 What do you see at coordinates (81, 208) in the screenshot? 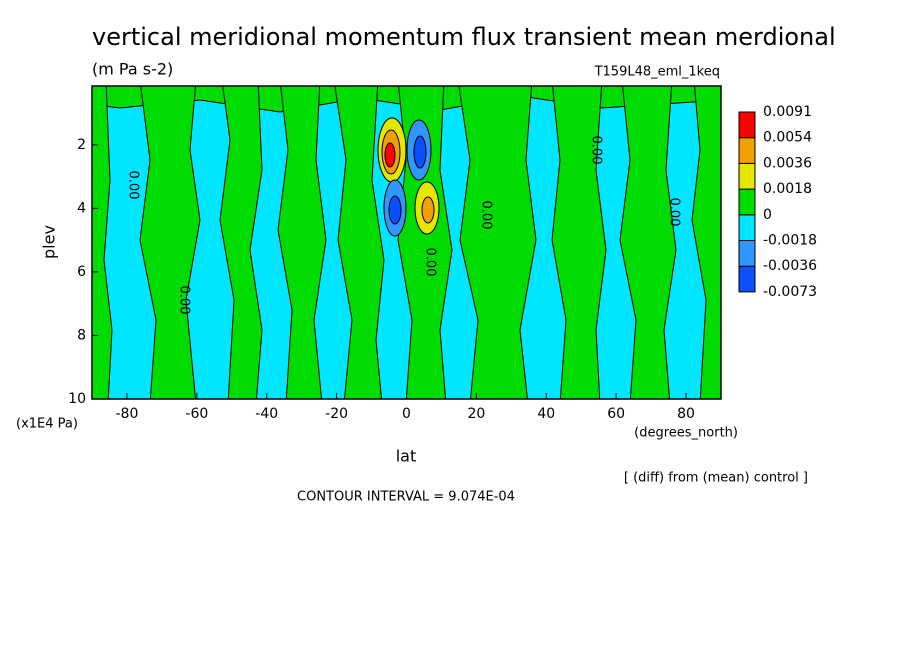
I see `y-tick-label: 4` at bounding box center [81, 208].